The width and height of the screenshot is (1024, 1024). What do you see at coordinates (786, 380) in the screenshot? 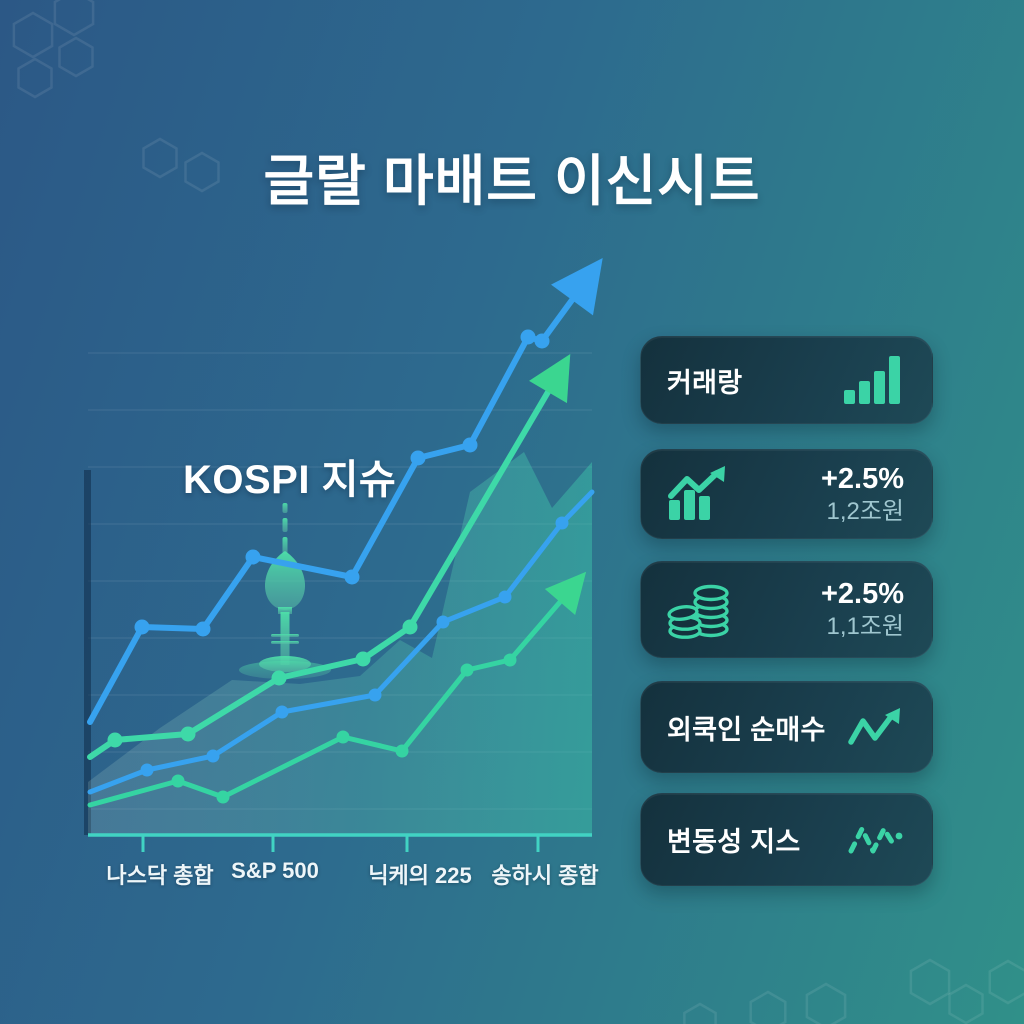
I see `card-volume: 커래랑` at bounding box center [786, 380].